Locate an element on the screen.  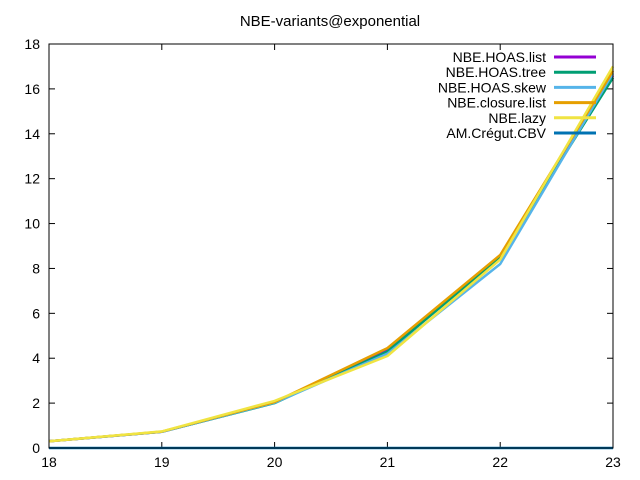
legend-label: NBE.closure.list is located at coordinates (496, 103).